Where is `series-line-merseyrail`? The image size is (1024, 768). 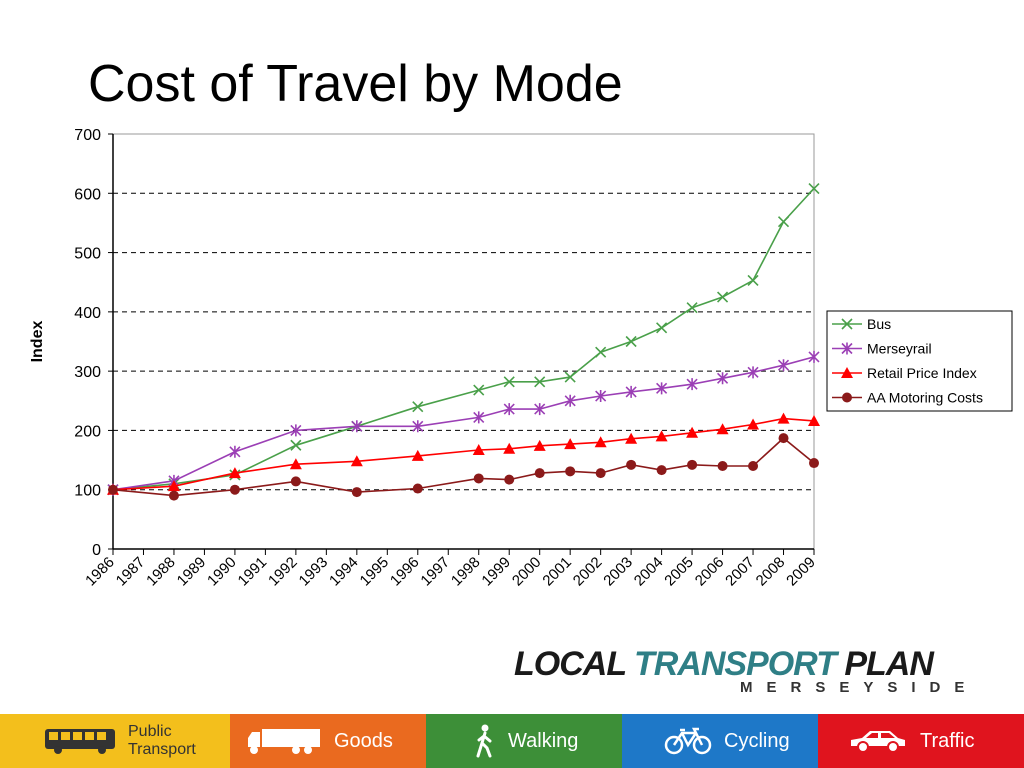
series-line-merseyrail is located at coordinates (463, 423).